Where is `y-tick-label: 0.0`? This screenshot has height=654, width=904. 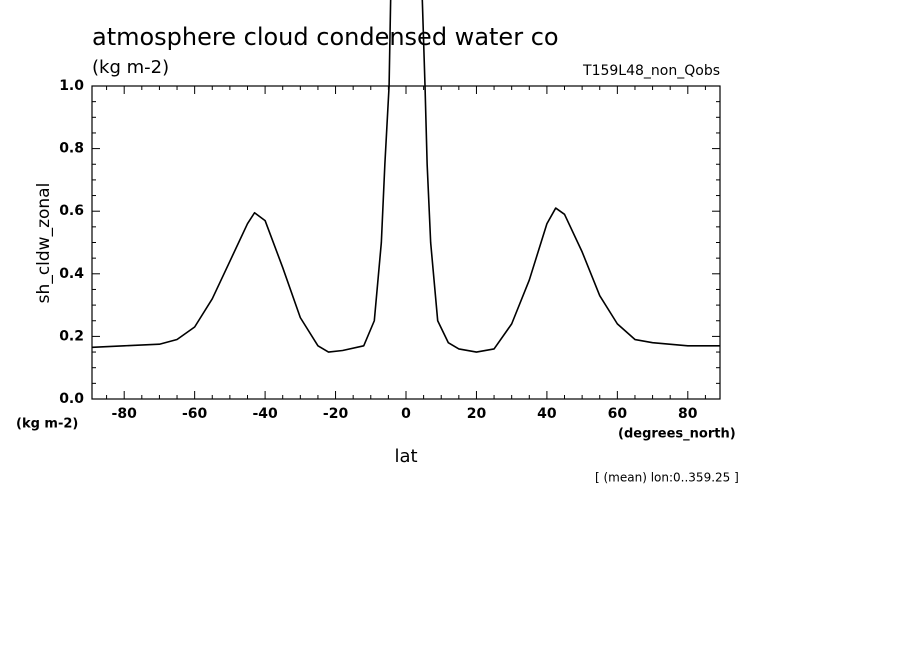
y-tick-label: 0.0 is located at coordinates (71, 399).